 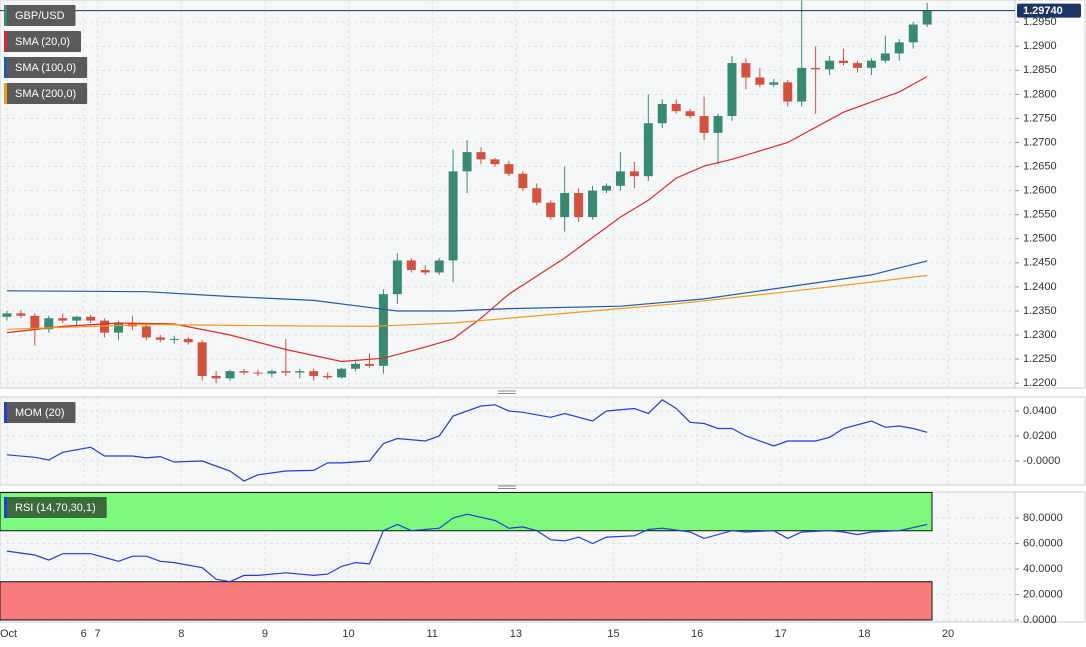 What do you see at coordinates (1040, 335) in the screenshot?
I see `y-tick-label: 1.2300` at bounding box center [1040, 335].